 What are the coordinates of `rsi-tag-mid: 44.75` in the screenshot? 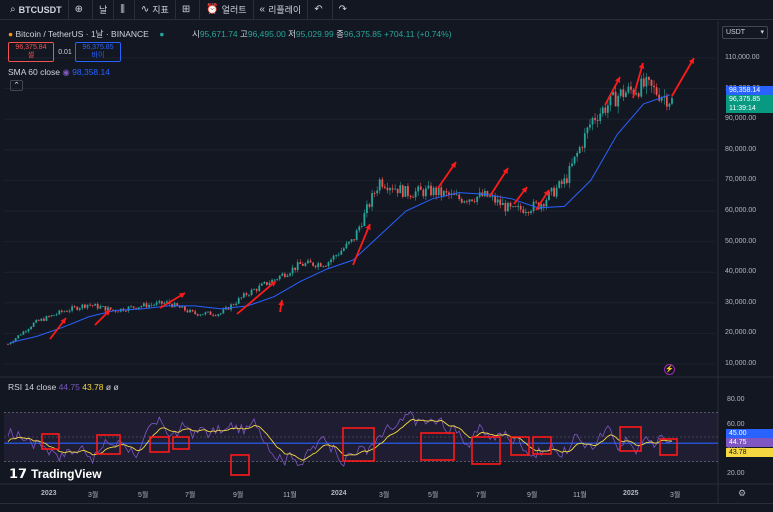 It's located at (749, 442).